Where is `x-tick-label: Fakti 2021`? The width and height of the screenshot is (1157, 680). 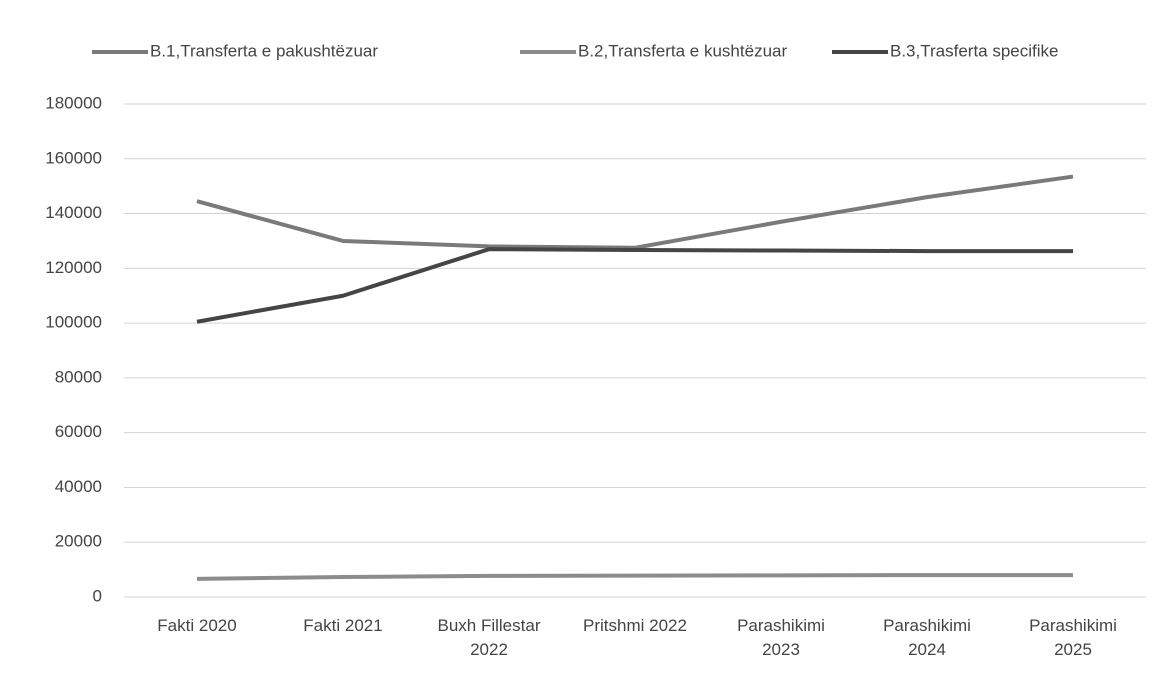
x-tick-label: Fakti 2021 is located at coordinates (343, 625).